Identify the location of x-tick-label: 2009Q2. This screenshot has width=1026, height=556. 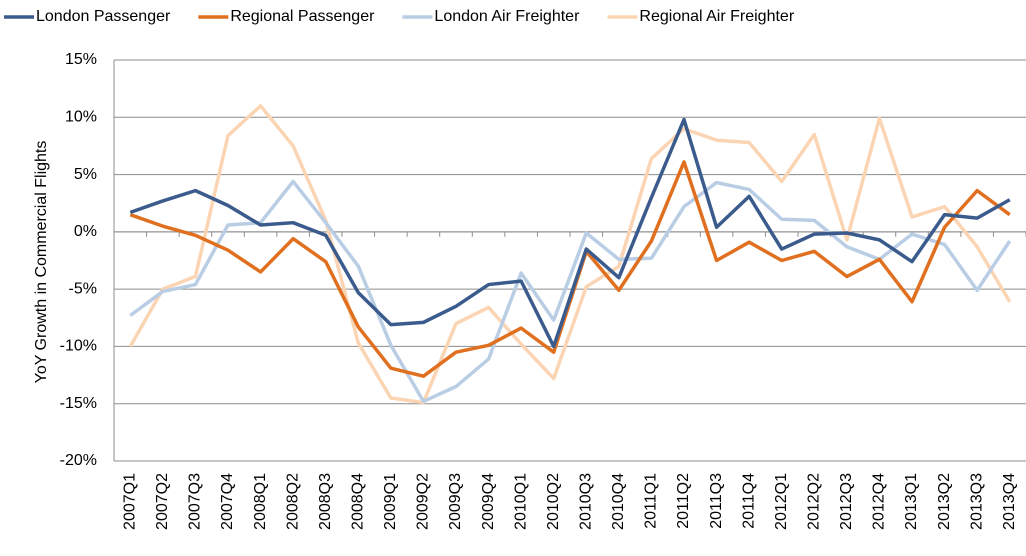
(423, 501).